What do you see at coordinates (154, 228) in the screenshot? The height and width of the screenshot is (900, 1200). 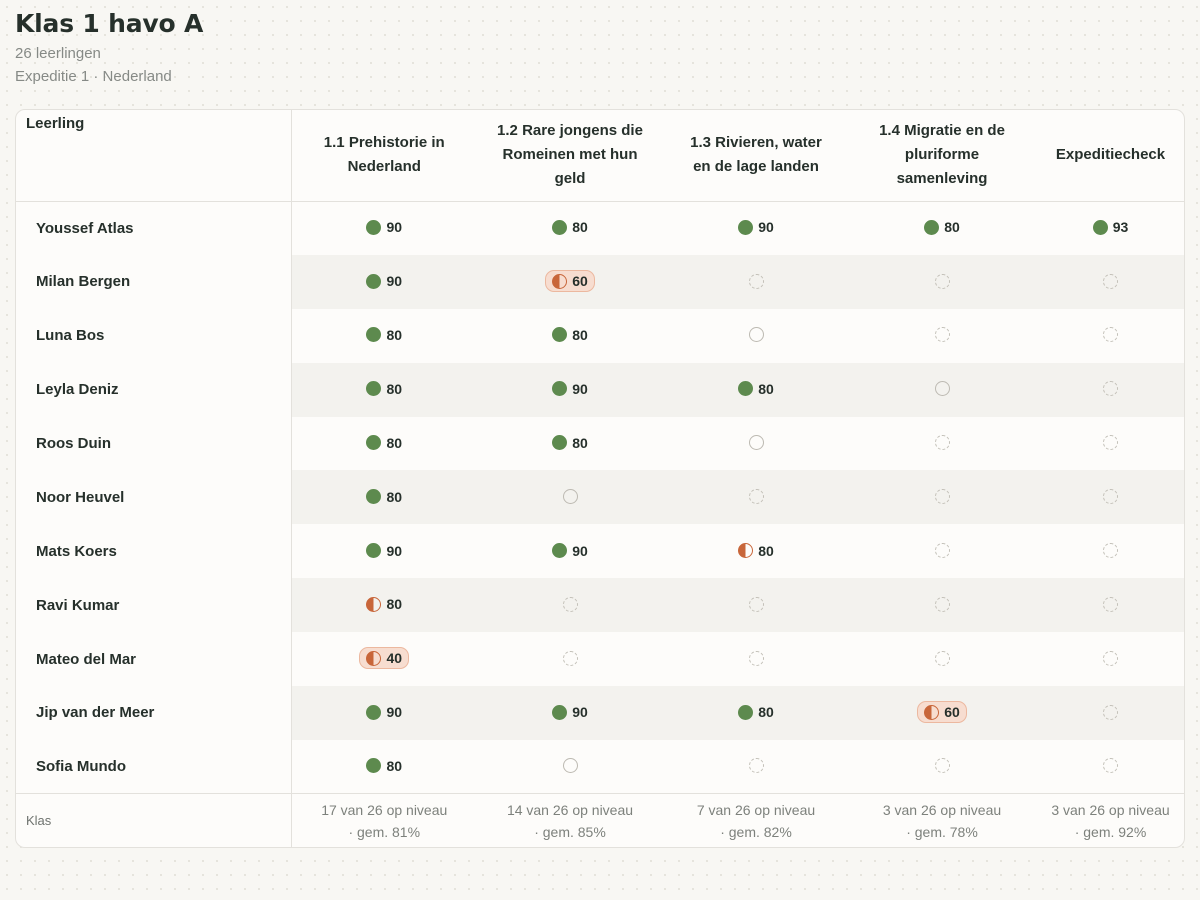 I see `student-name: Youssef Atlas` at bounding box center [154, 228].